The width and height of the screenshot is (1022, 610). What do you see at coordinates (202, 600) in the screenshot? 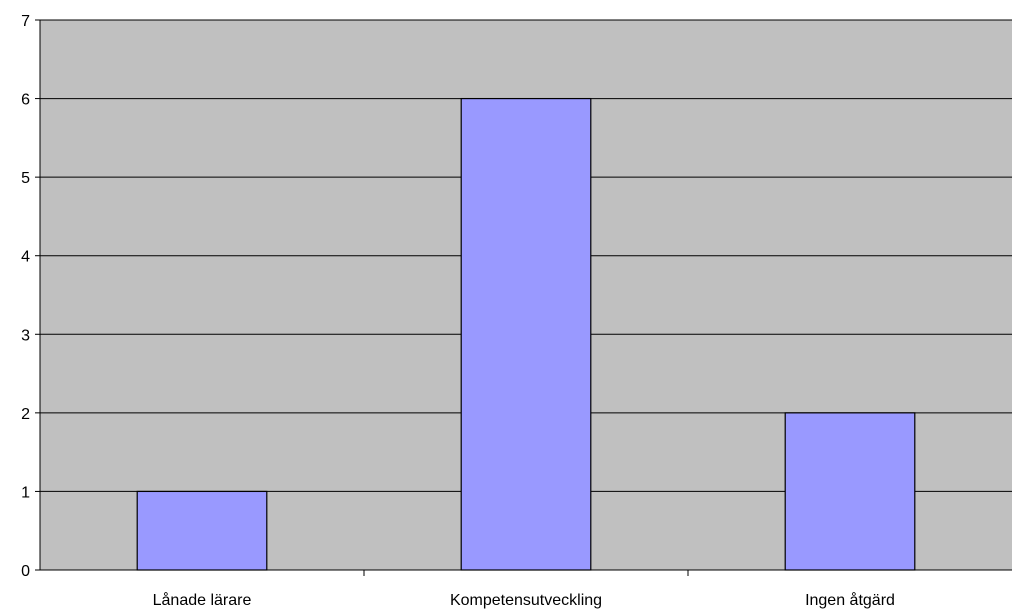
I see `x-tick-label: Lånade lärare` at bounding box center [202, 600].